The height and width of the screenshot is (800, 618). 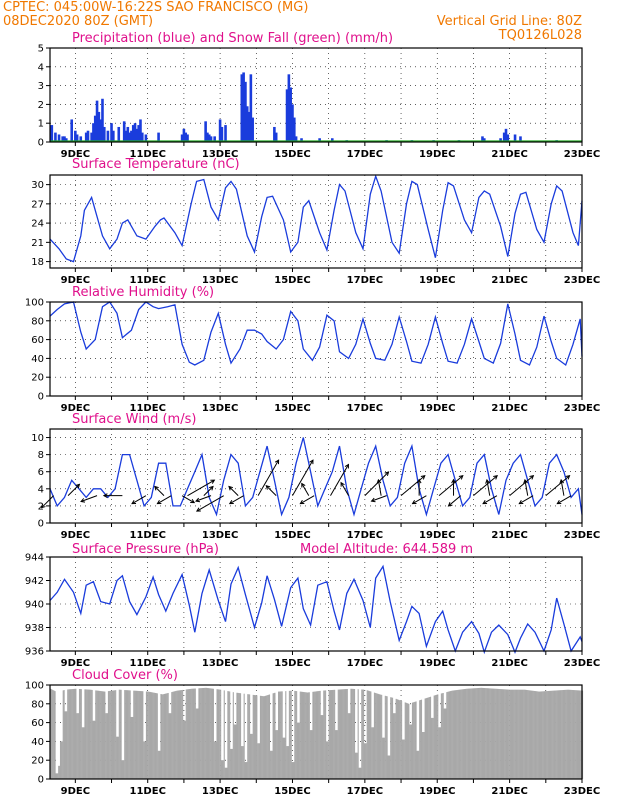 What do you see at coordinates (582, 154) in the screenshot?
I see `precip-xtick-label: 23DEC` at bounding box center [582, 154].